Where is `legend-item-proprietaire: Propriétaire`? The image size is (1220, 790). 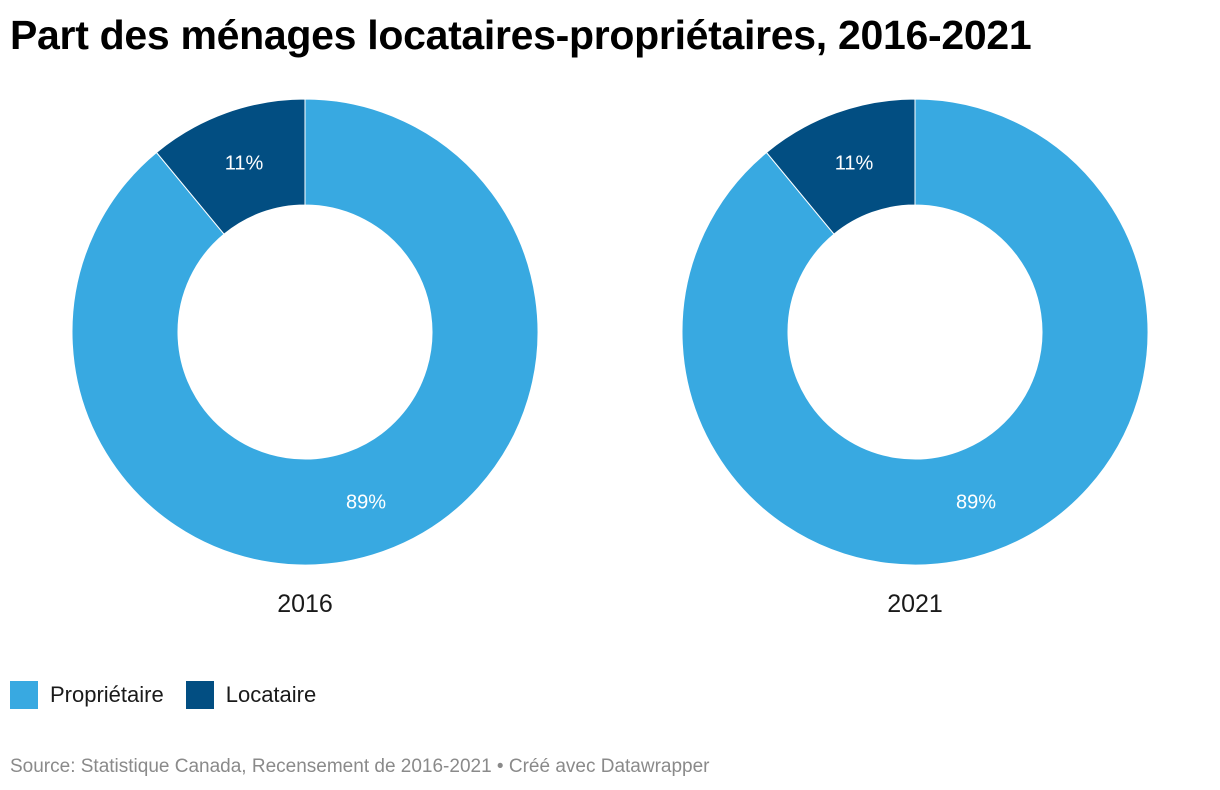
legend-item-proprietaire: Propriétaire is located at coordinates (87, 695).